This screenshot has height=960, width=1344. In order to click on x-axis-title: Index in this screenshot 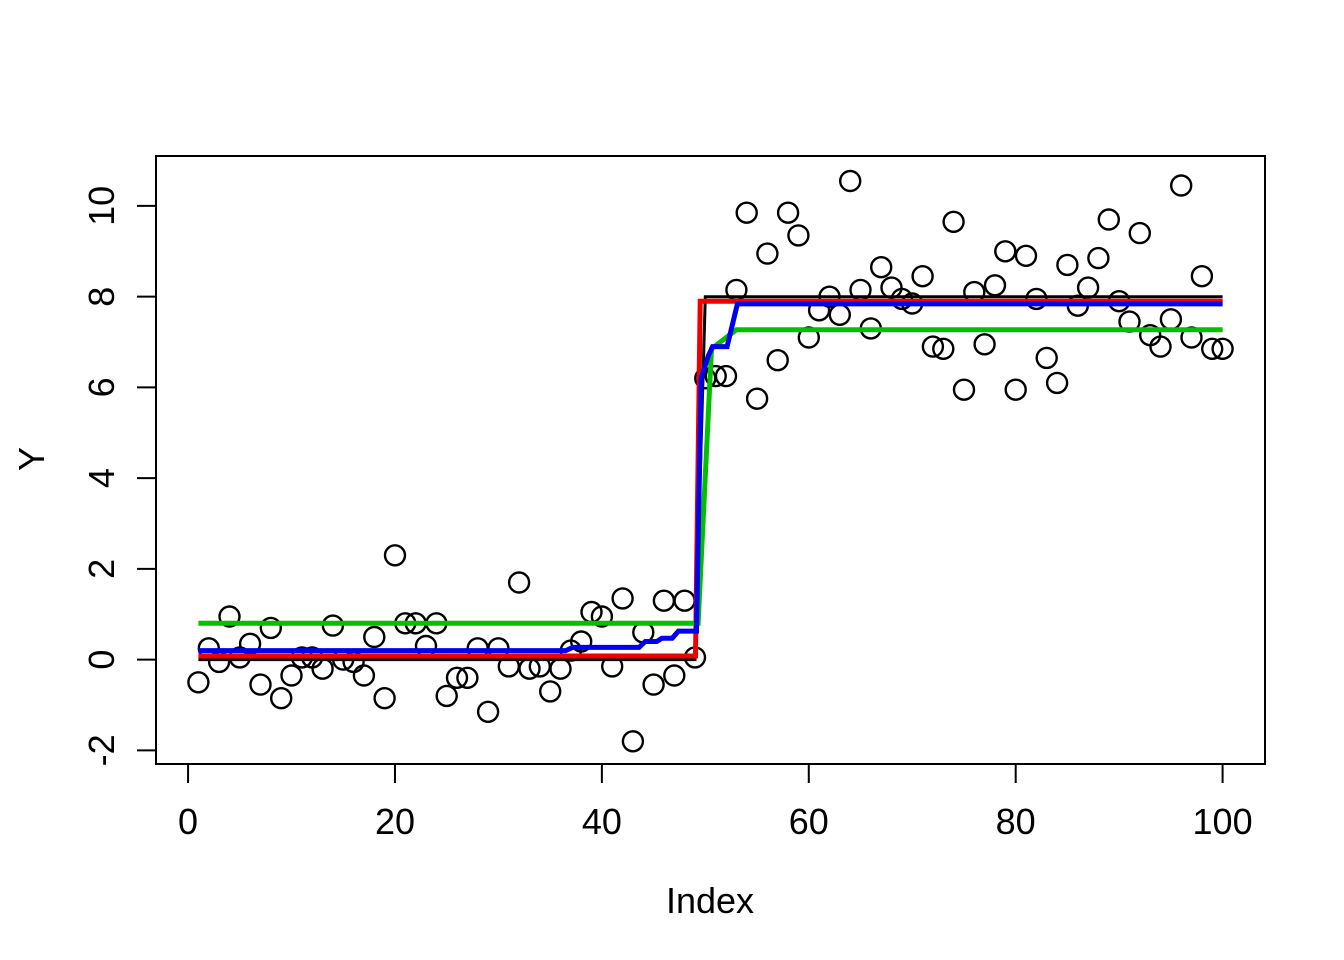, I will do `click(710, 900)`.